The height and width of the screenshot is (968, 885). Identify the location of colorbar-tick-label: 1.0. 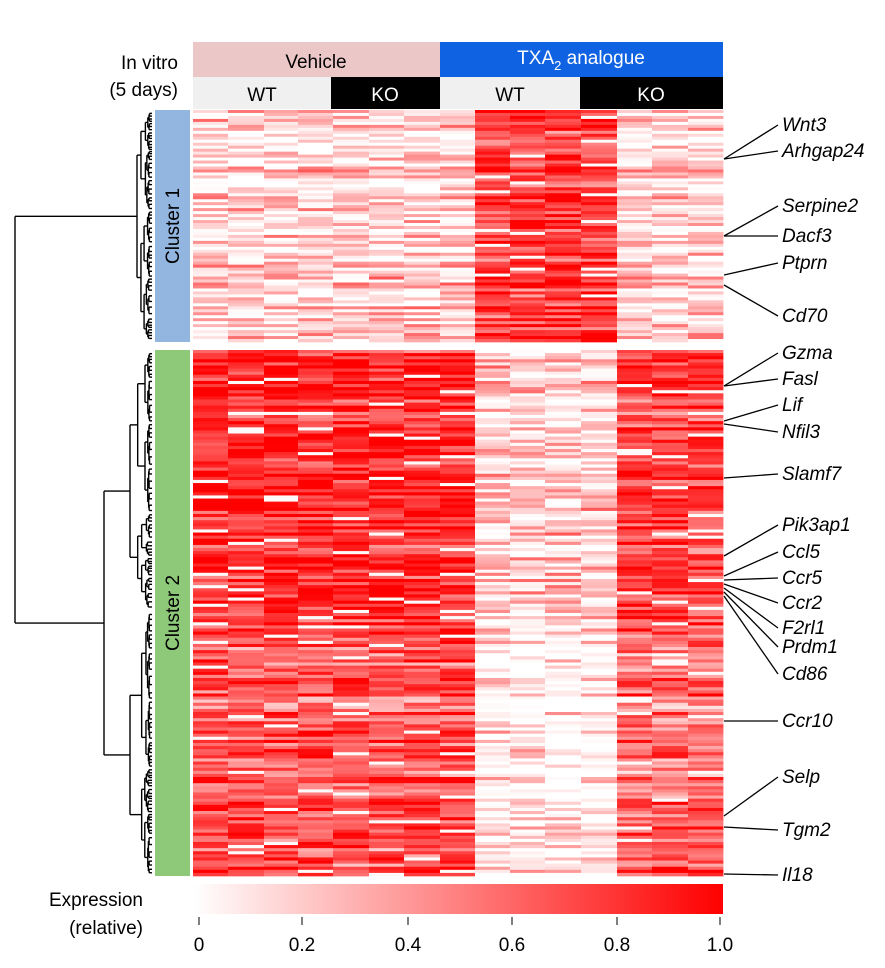
(720, 945).